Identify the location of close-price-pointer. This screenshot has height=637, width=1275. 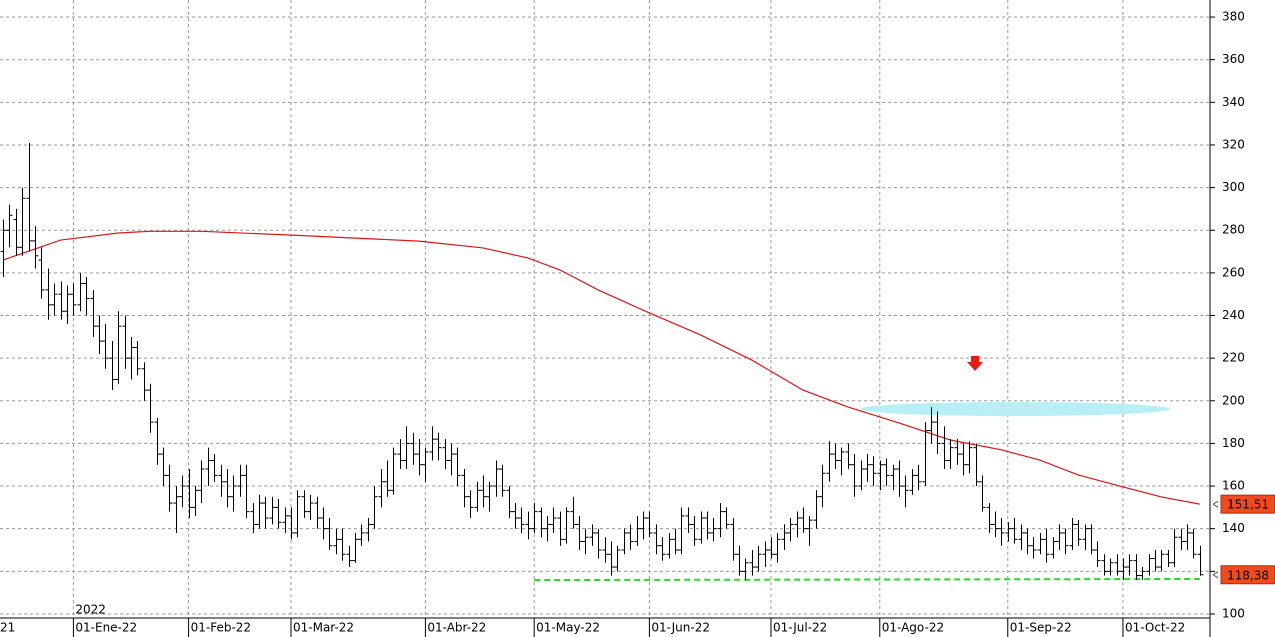
(1215, 575).